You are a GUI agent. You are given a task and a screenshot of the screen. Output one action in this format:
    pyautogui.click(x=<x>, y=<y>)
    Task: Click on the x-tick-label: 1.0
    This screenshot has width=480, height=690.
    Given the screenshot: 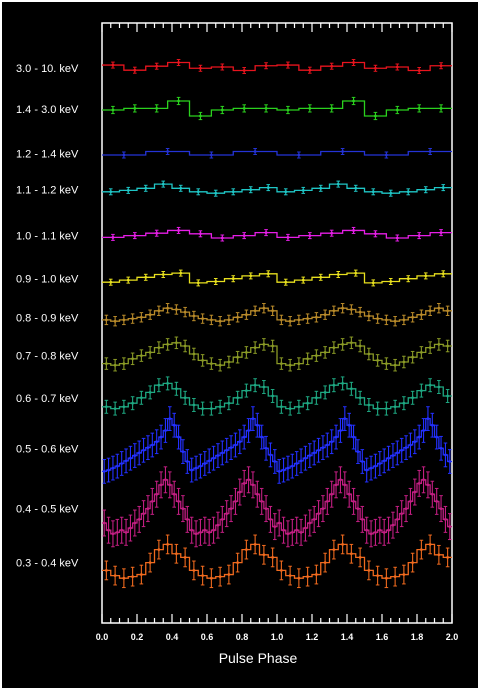 What is the action you would take?
    pyautogui.click(x=277, y=637)
    